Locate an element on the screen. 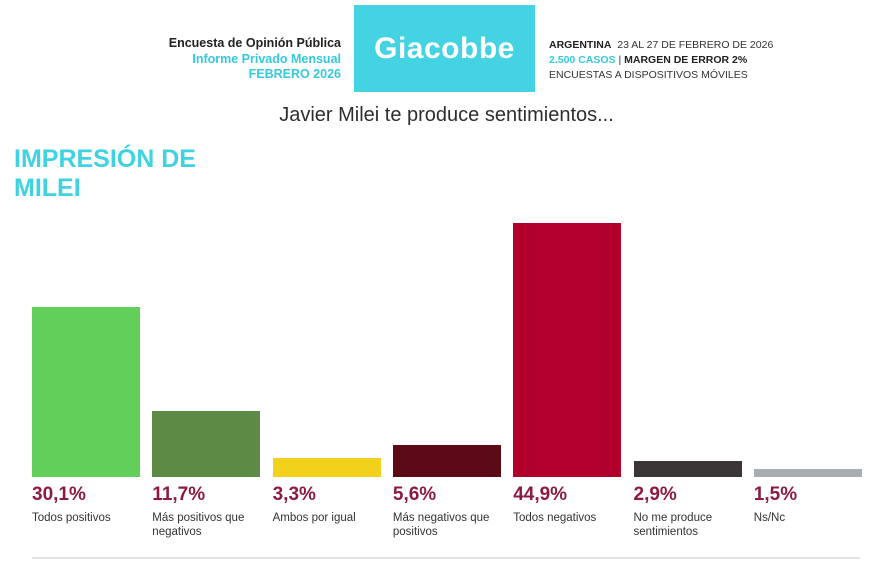 This screenshot has width=893, height=565. report-line: Encuesta de Opinión Pública is located at coordinates (254, 43).